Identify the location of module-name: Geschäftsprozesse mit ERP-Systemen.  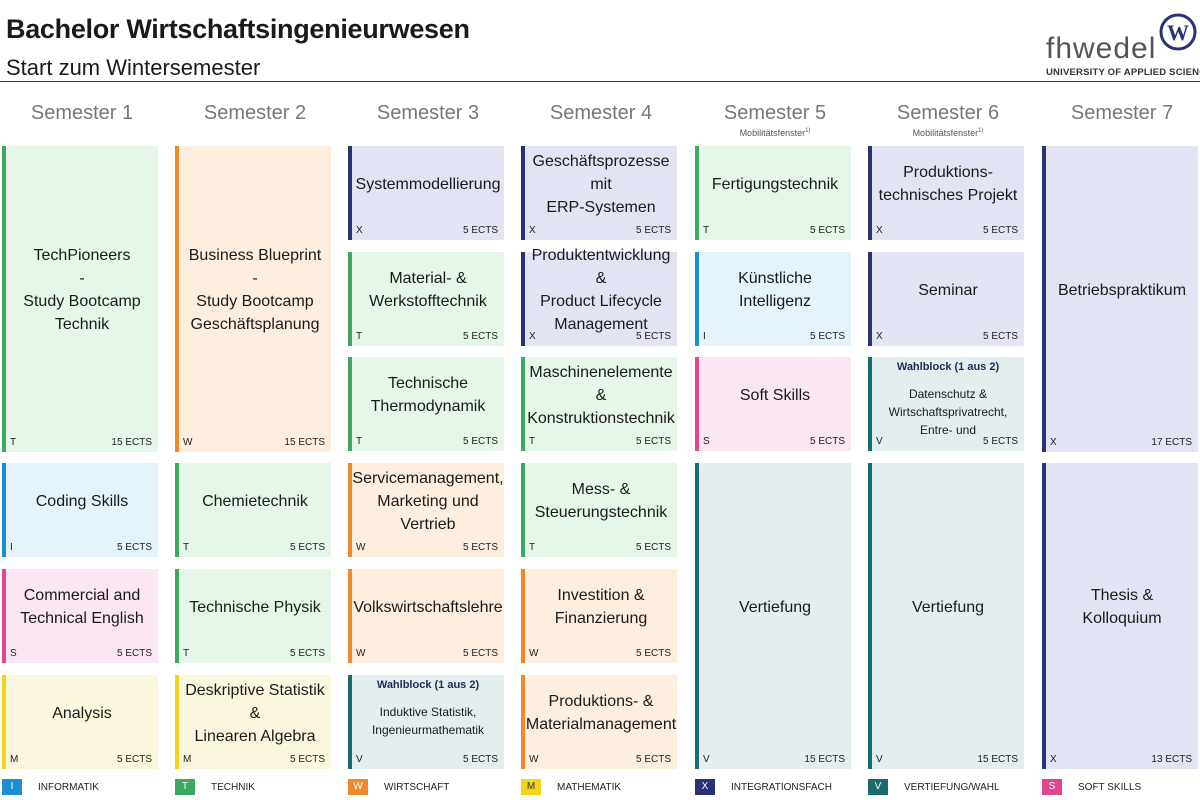
(601, 184).